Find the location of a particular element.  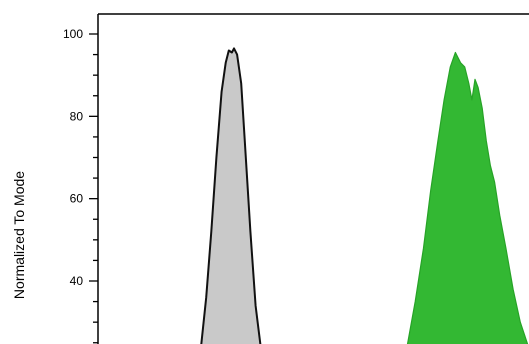

y-tick-label: 100 is located at coordinates (73, 34).